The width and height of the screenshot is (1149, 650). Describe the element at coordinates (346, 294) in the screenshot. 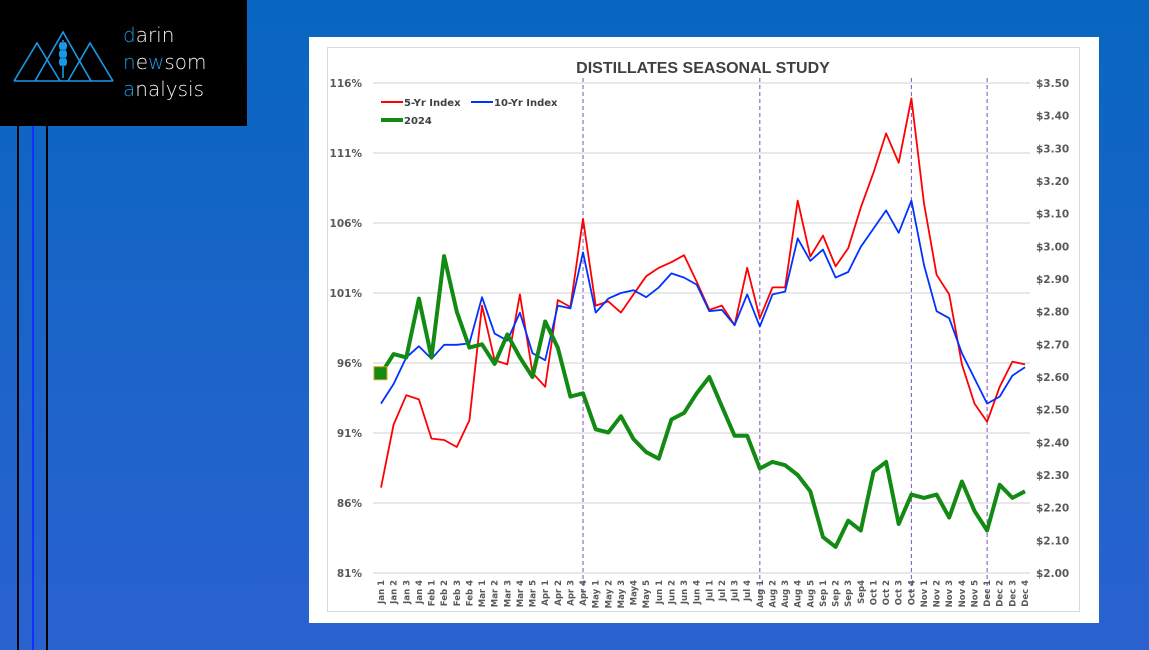

I see `y-left-tick-label: 101%` at that location.